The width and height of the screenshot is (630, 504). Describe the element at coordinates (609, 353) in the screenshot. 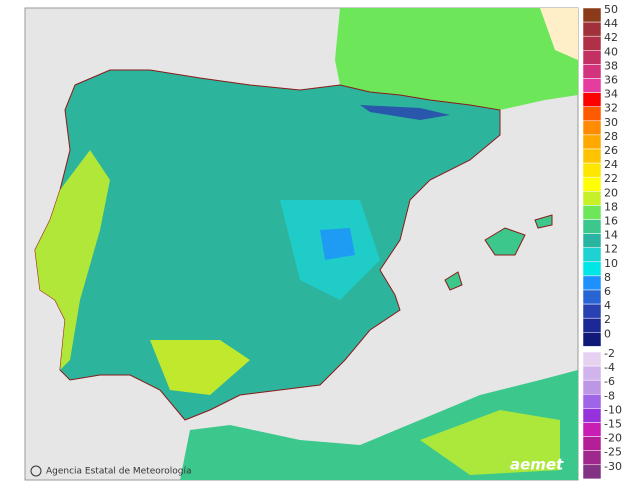

I see `legend-label: -2` at that location.